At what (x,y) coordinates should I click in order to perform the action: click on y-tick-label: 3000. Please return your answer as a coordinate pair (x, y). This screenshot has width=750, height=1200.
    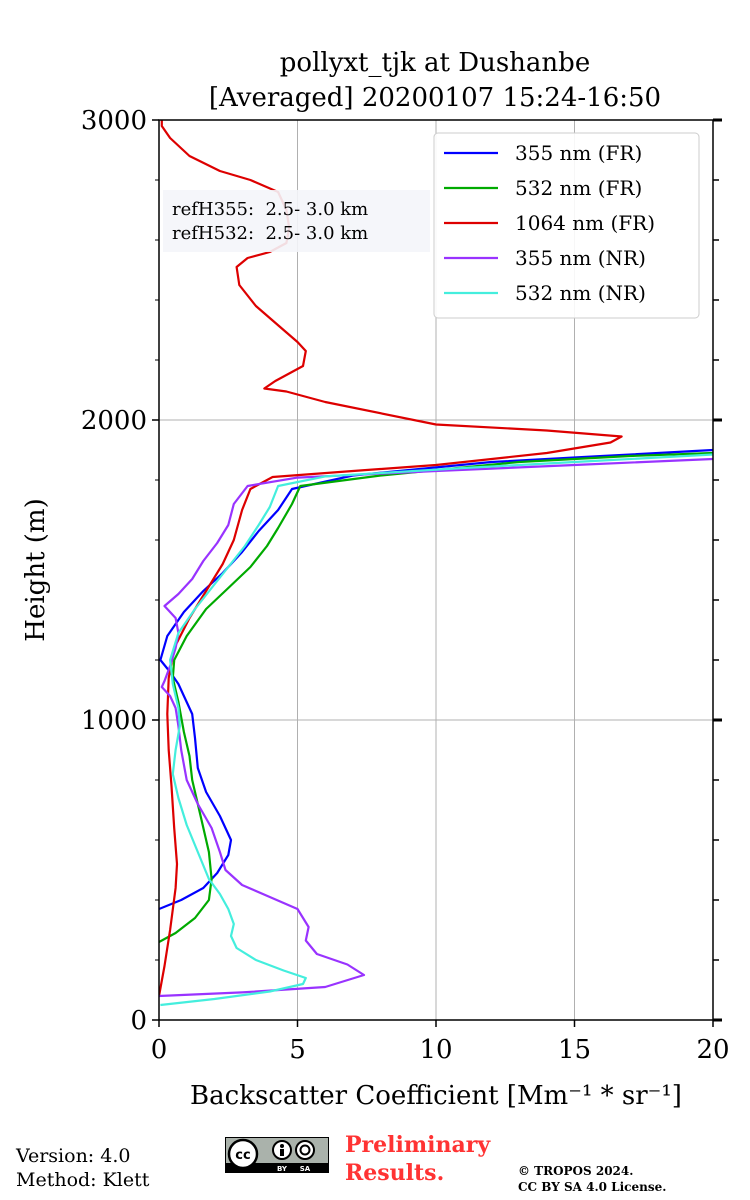
    Looking at the image, I should click on (114, 121).